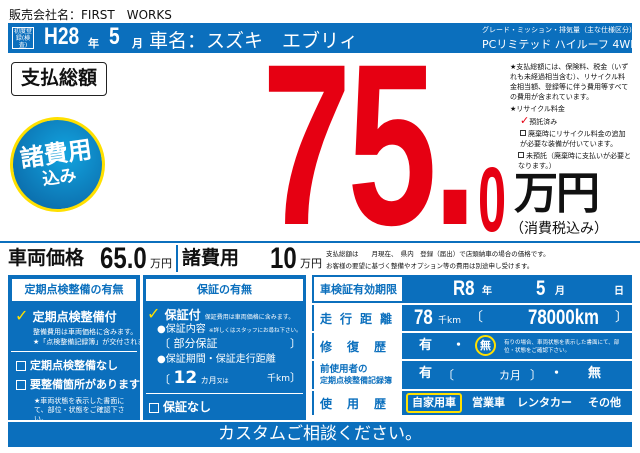 This screenshot has width=640, height=453. I want to click on vehicle-price-label: 車両価格, so click(46, 258).